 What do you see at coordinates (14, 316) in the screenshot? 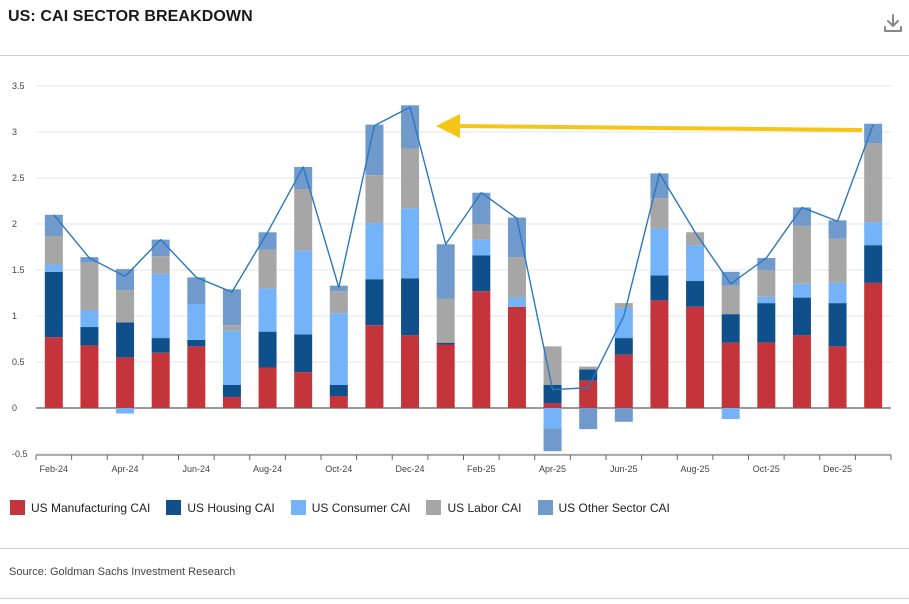
I see `y-tick-label: 1` at bounding box center [14, 316].